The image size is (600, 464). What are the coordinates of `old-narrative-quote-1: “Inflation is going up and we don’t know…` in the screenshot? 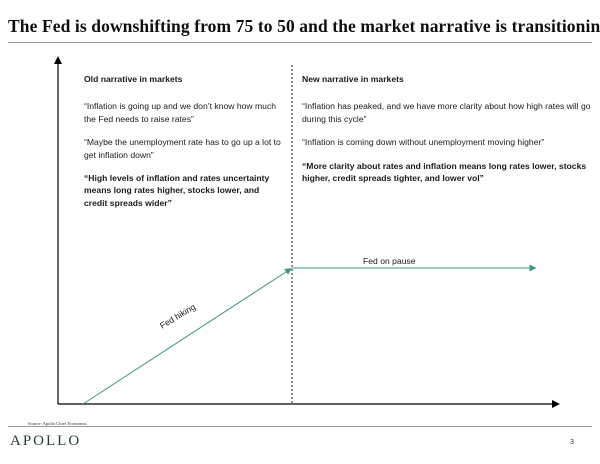 It's located at (180, 112).